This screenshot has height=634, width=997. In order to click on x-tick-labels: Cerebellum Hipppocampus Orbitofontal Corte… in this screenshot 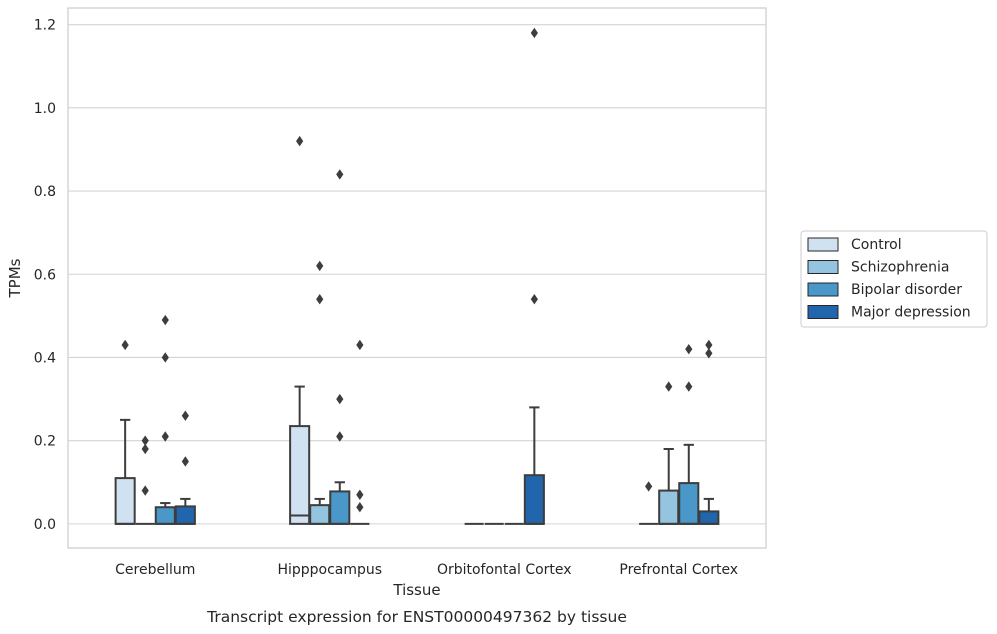, I will do `click(426, 570)`.